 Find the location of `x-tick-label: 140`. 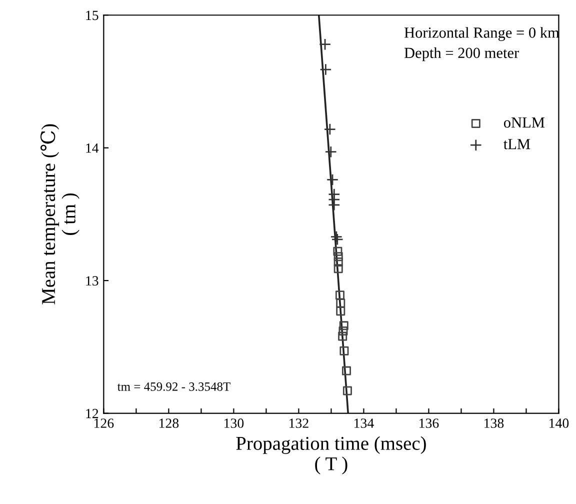

x-tick-label: 140 is located at coordinates (559, 423).